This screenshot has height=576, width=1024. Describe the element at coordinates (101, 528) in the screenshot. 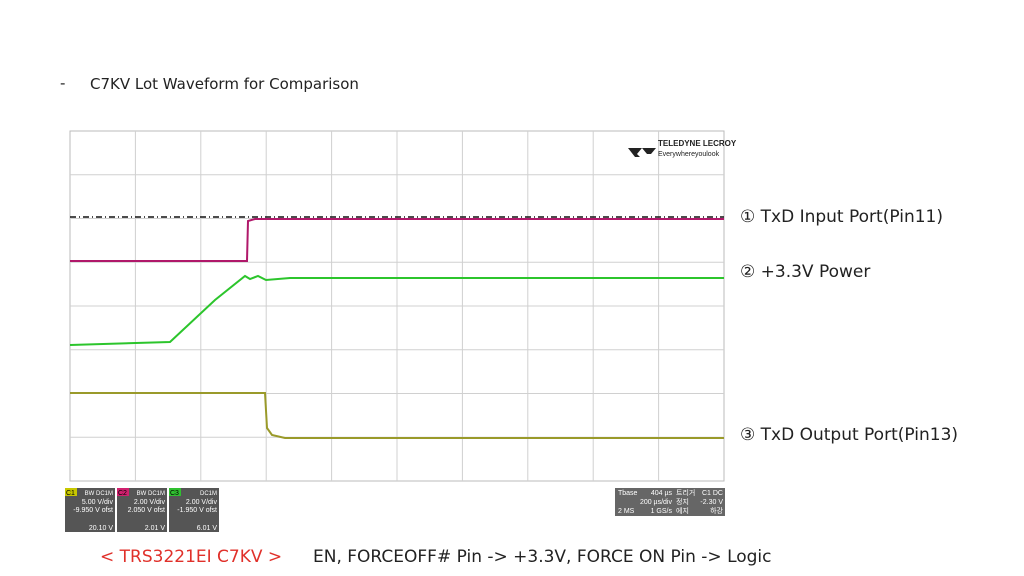

I see `channel-level: 20.10 V` at that location.